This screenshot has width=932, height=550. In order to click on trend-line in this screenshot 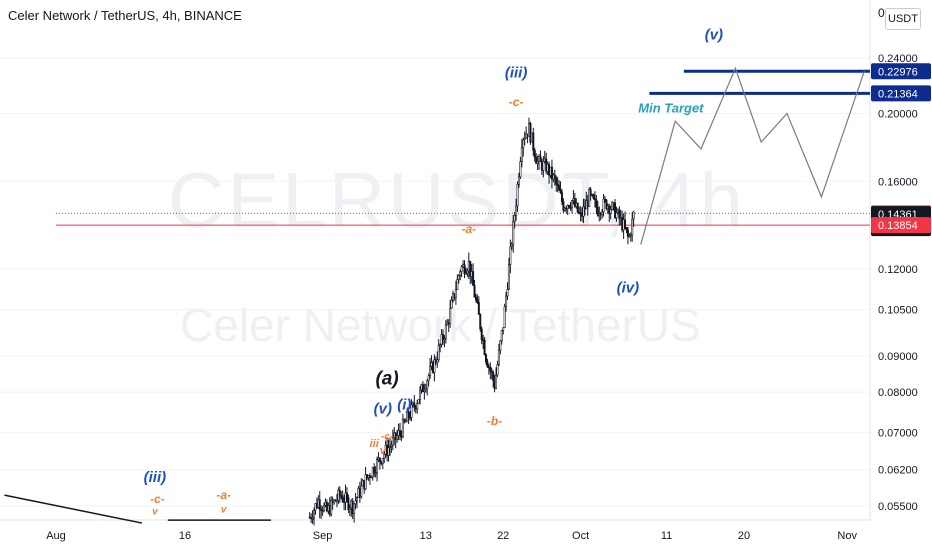, I will do `click(73, 509)`.